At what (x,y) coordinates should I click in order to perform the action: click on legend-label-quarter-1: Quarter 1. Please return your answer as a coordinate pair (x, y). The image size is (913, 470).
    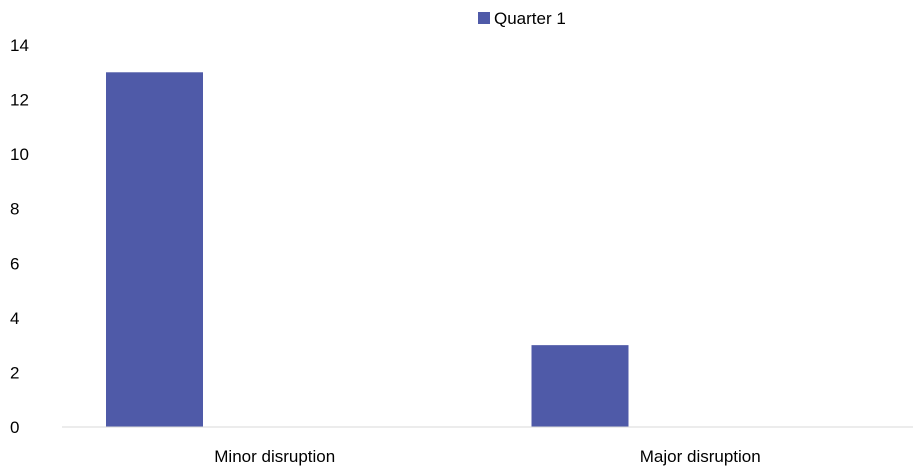
    Looking at the image, I should click on (530, 18).